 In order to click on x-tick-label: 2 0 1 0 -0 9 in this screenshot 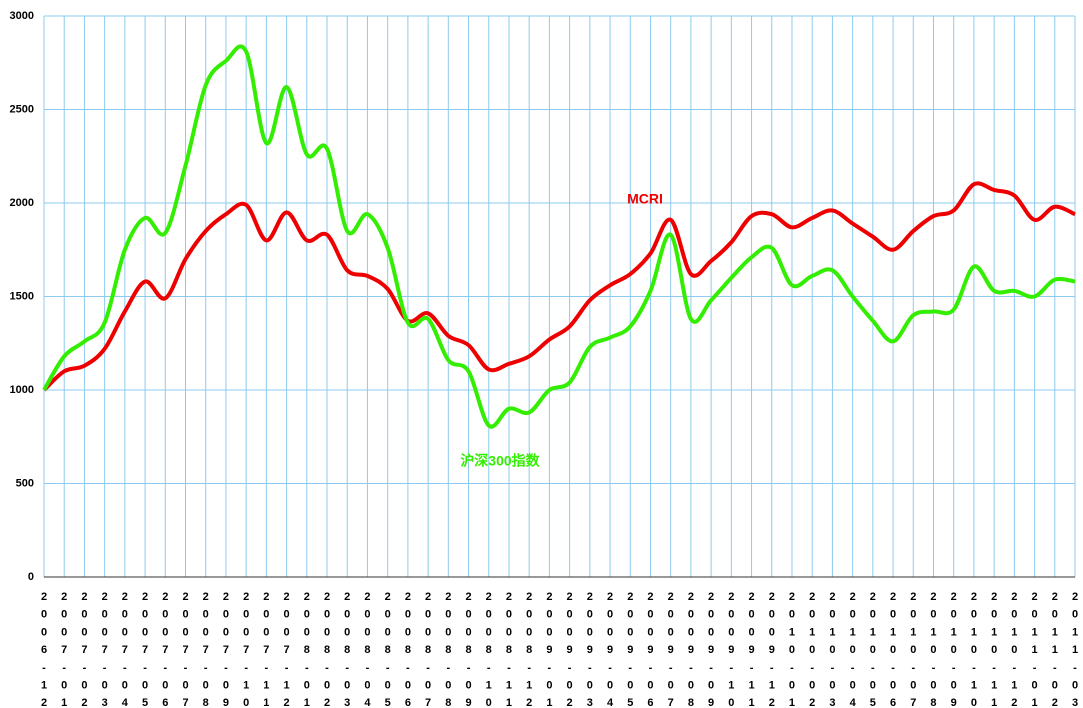, I will do `click(954, 649)`.